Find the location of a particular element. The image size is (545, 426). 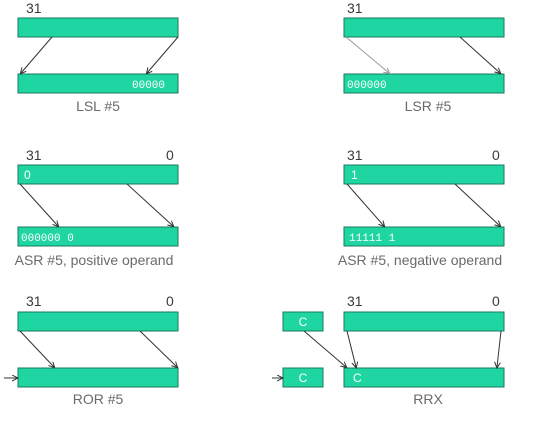

result-carry-in: C is located at coordinates (357, 378).